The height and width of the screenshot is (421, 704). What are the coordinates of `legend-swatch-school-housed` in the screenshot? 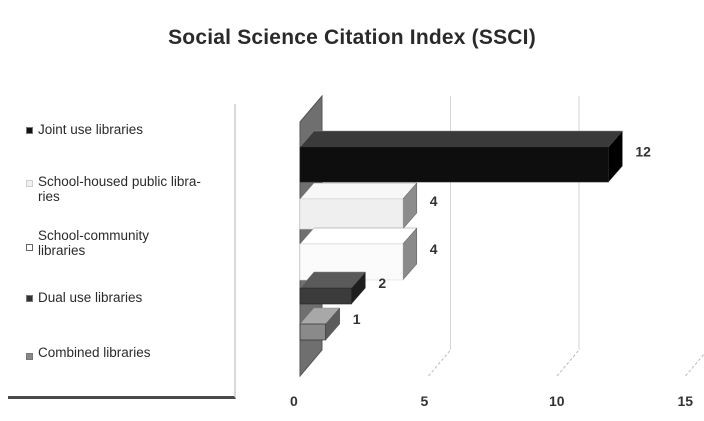 It's located at (29, 183).